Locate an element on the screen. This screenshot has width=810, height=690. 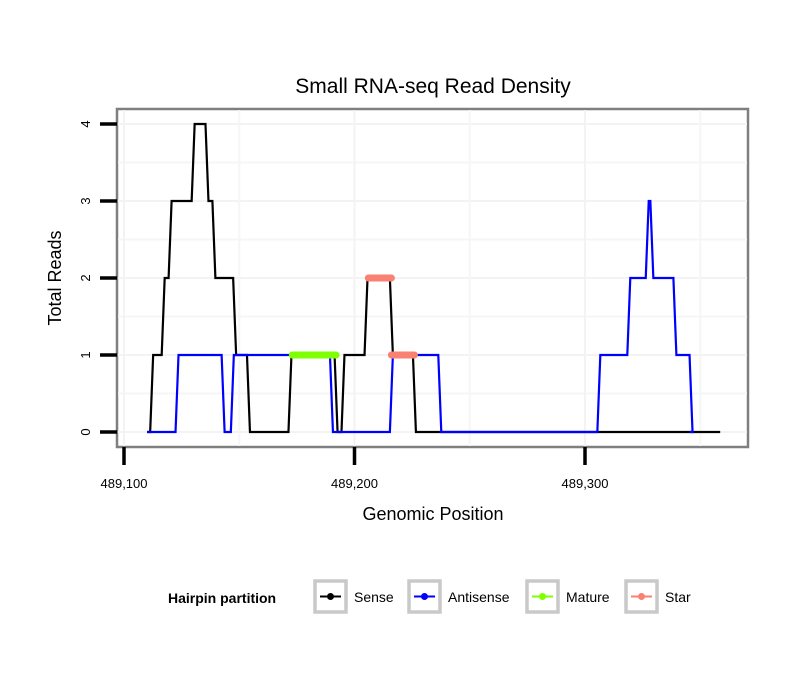
legend-title: Hairpin partition is located at coordinates (222, 598).